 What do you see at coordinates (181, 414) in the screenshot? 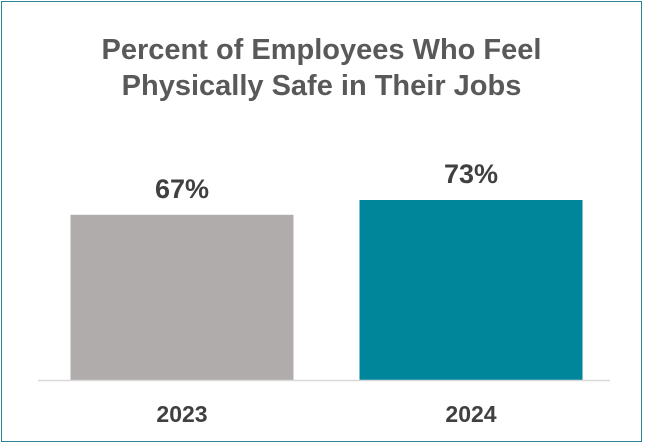
I see `category-label-2023: 2023` at bounding box center [181, 414].